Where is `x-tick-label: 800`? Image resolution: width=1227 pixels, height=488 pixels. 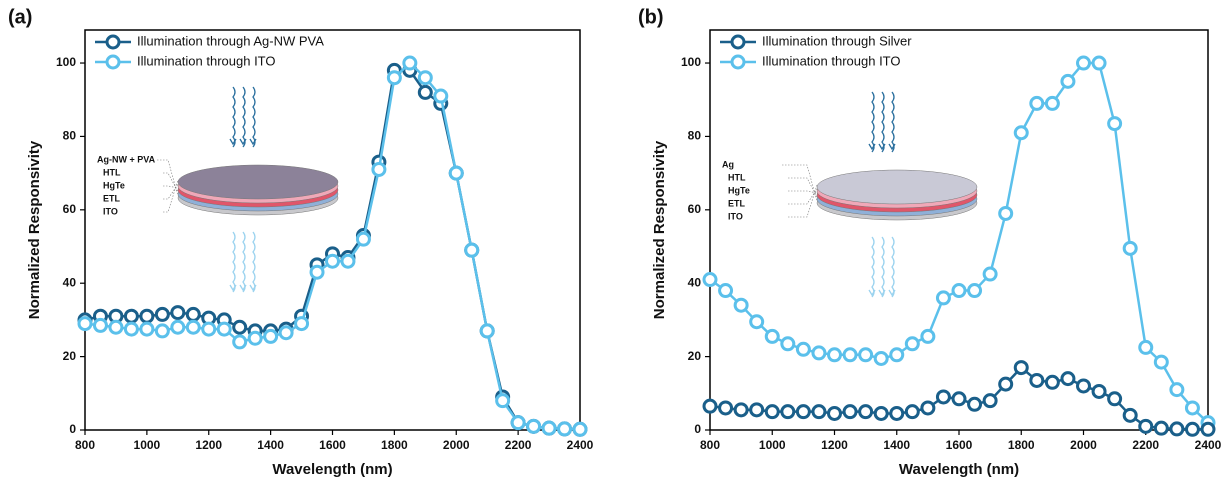 x-tick-label: 800 is located at coordinates (85, 445).